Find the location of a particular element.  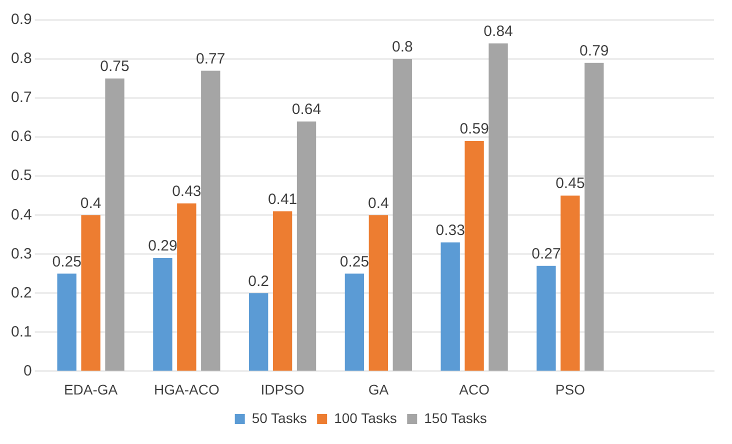

data-label: 0.41 is located at coordinates (283, 199).